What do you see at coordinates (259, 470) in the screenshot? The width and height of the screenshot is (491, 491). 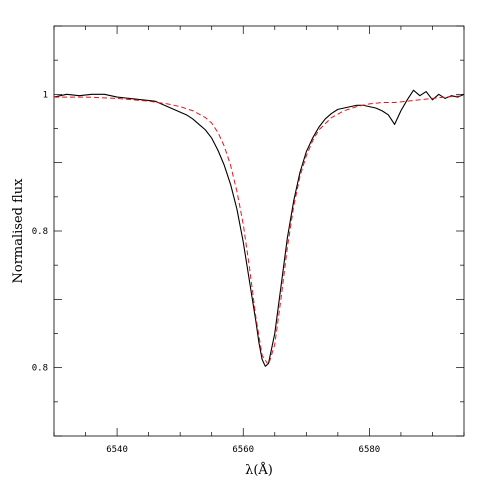 I see `x-axis-label: λ(Å)` at bounding box center [259, 470].